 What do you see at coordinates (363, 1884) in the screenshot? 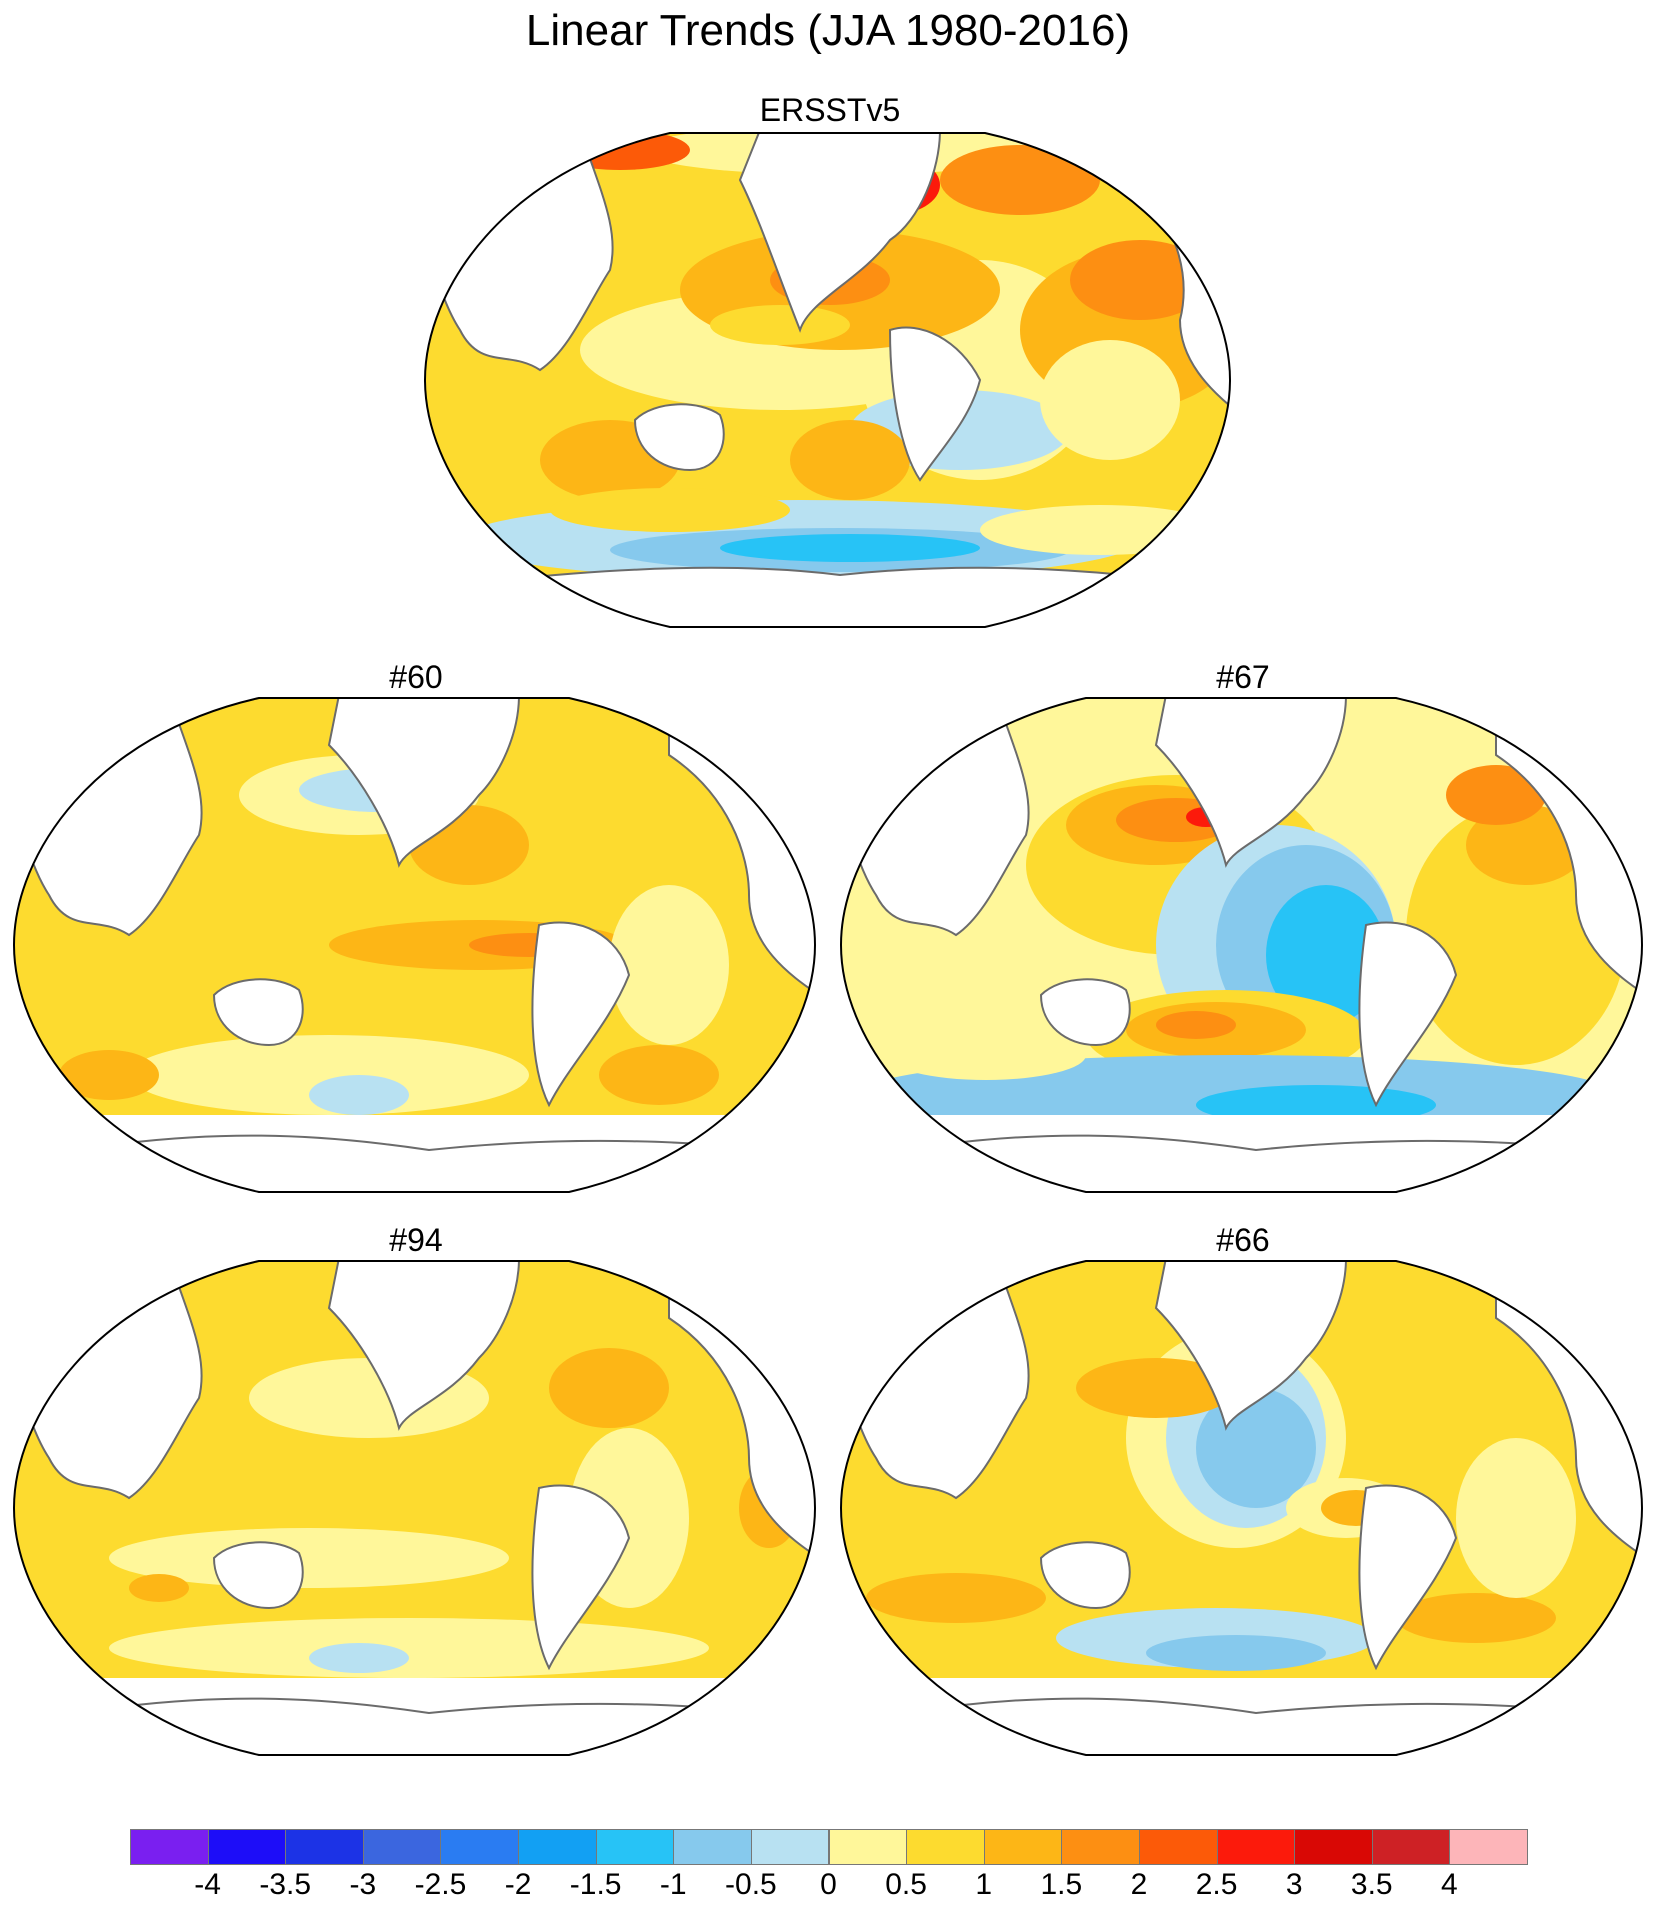
I see `colorbar-label: -3` at bounding box center [363, 1884].